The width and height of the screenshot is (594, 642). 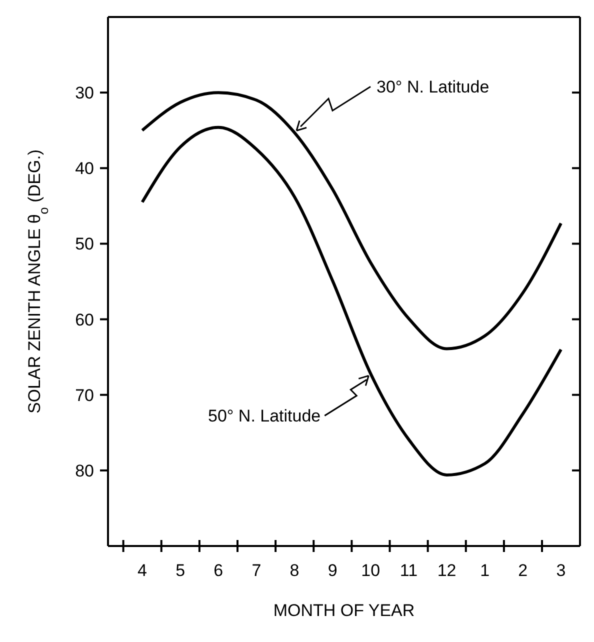 I want to click on x-tick-label: 3, so click(x=561, y=570).